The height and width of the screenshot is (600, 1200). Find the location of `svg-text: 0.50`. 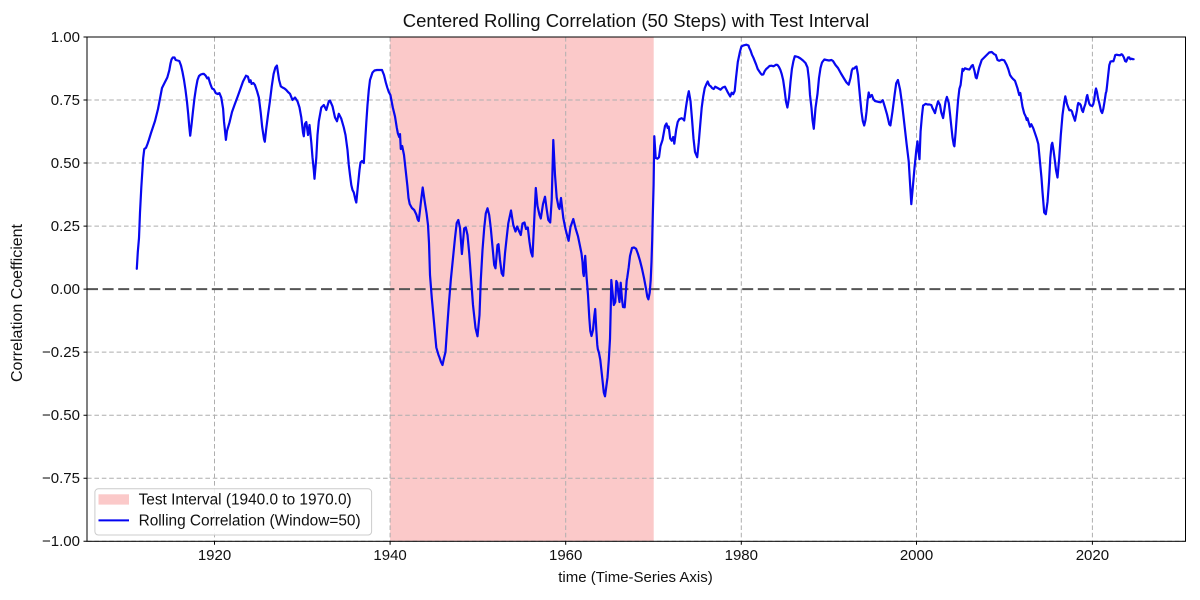

svg-text: 0.50 is located at coordinates (65, 163).